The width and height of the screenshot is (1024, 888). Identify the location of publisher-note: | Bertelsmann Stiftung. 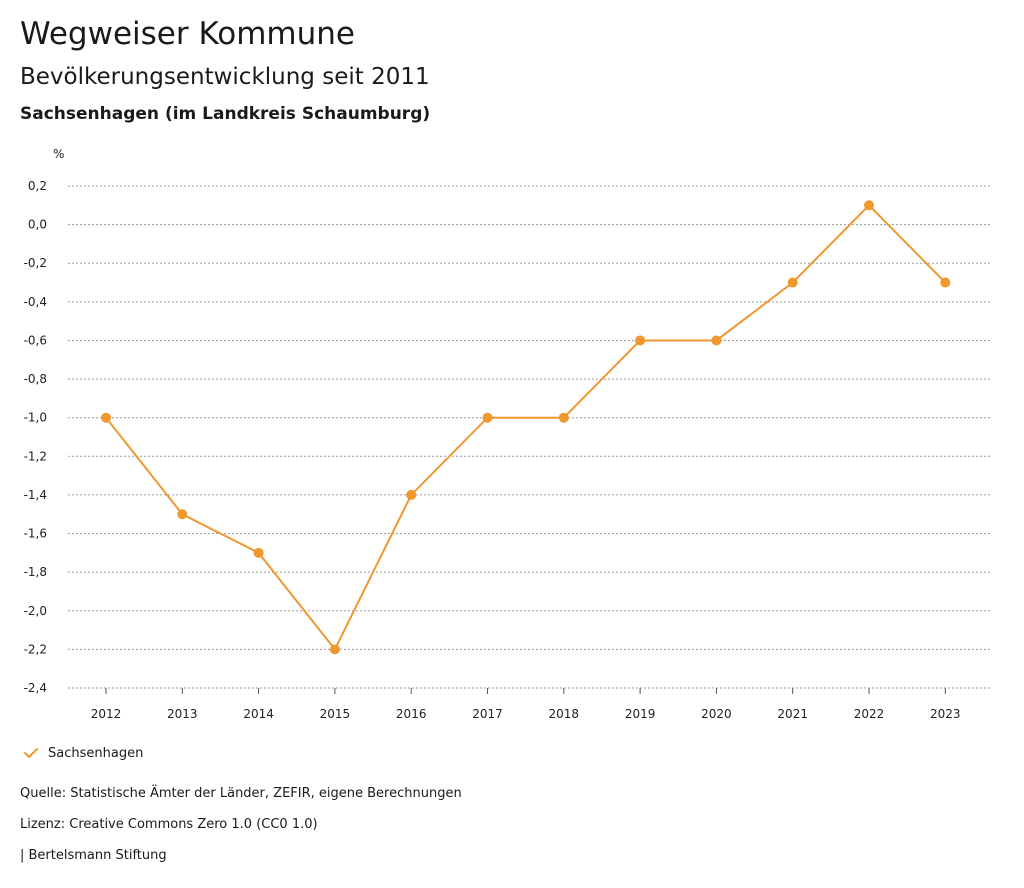
(93, 855).